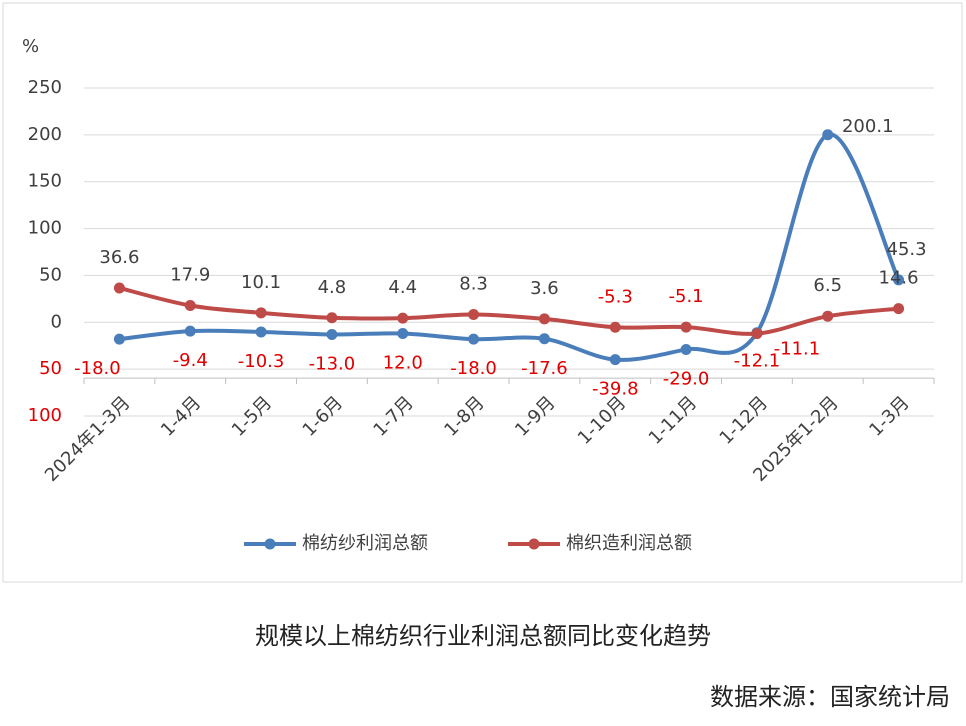 The height and width of the screenshot is (726, 966). Describe the element at coordinates (629, 543) in the screenshot. I see `legend-label: 棉织造利润总额` at that location.